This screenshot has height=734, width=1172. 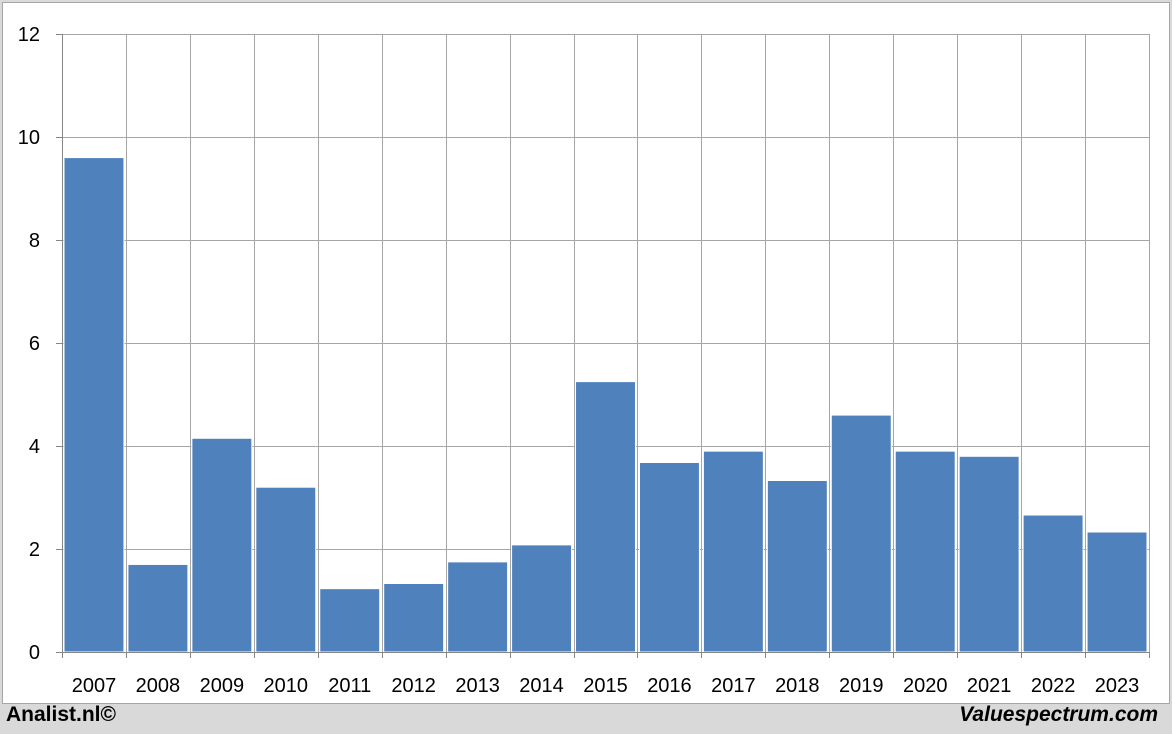 I want to click on x-tick-label: 2008, so click(x=158, y=686).